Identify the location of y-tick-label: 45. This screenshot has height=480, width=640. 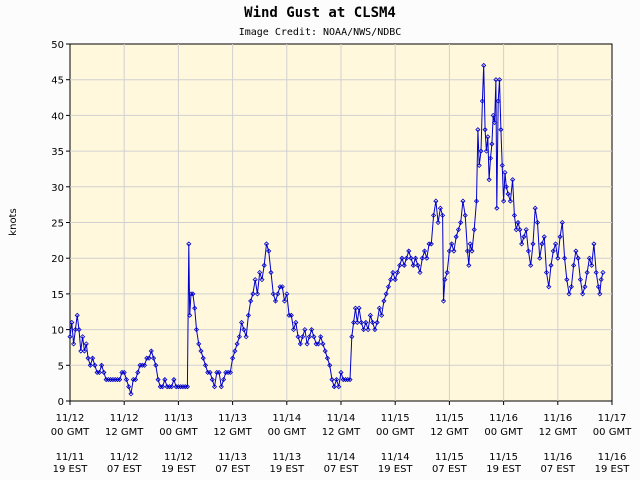
(57, 81).